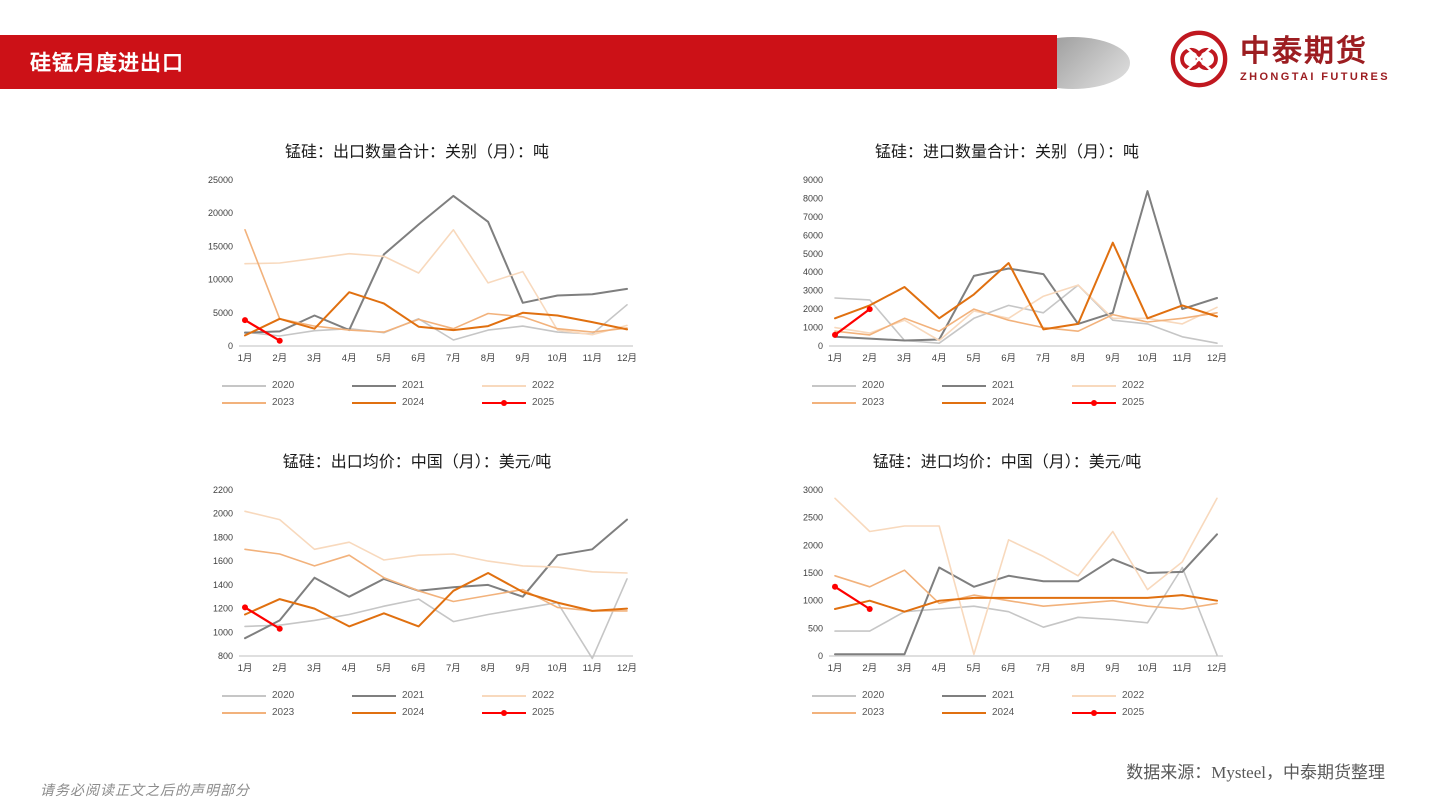 This screenshot has width=1440, height=810. I want to click on svg-text: 3月, so click(314, 358).